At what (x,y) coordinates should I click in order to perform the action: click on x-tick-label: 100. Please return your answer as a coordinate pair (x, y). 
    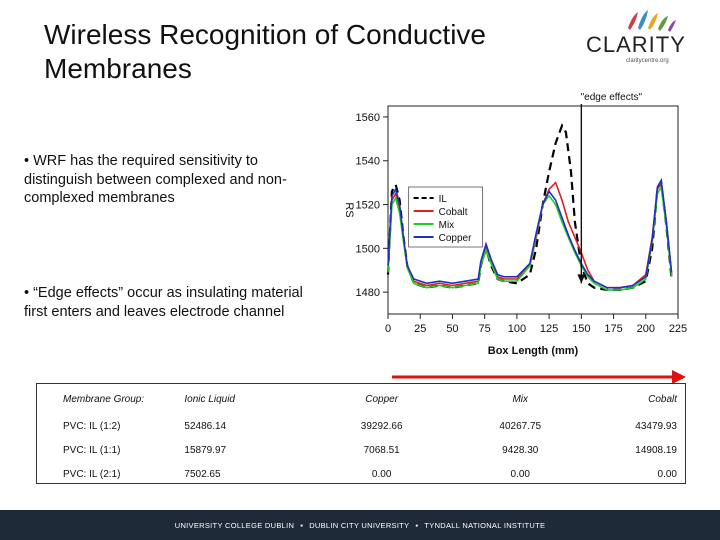
    Looking at the image, I should click on (517, 329).